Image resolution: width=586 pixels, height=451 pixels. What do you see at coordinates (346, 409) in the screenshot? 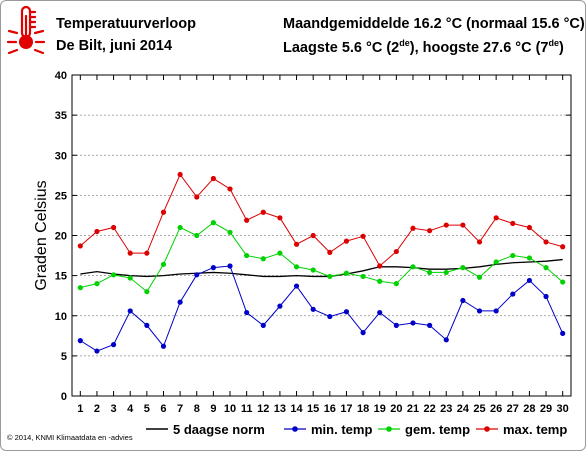
I see `x-tick-label: 17` at bounding box center [346, 409].